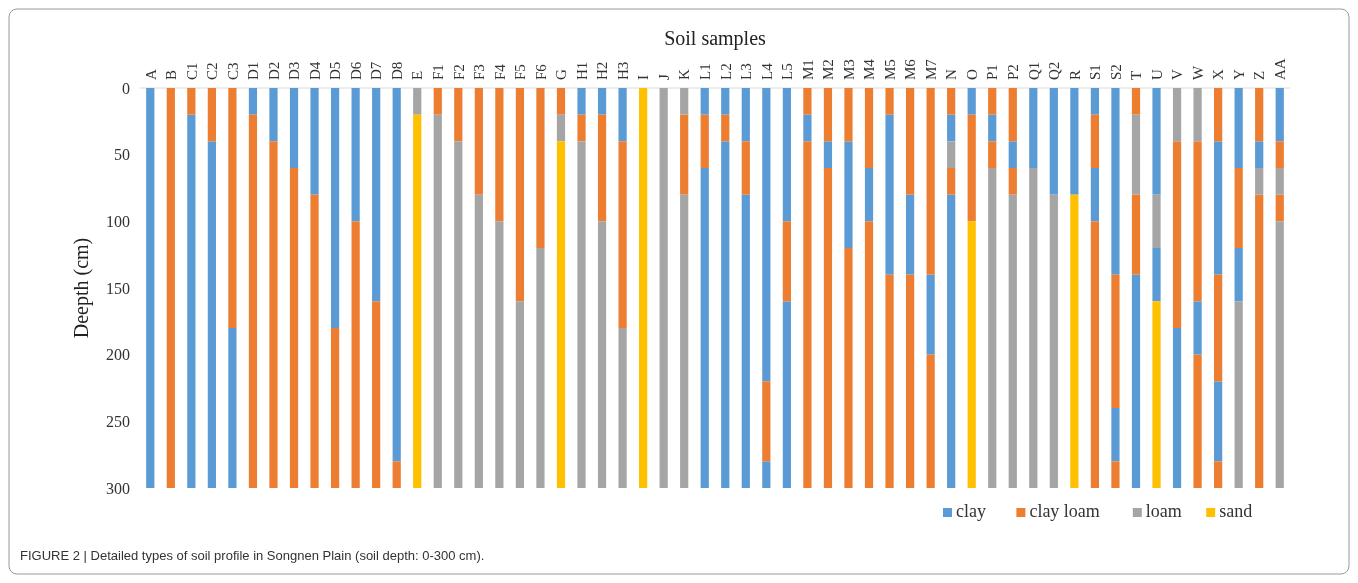 This screenshot has width=1358, height=583. I want to click on y-tick-label: 150, so click(118, 288).